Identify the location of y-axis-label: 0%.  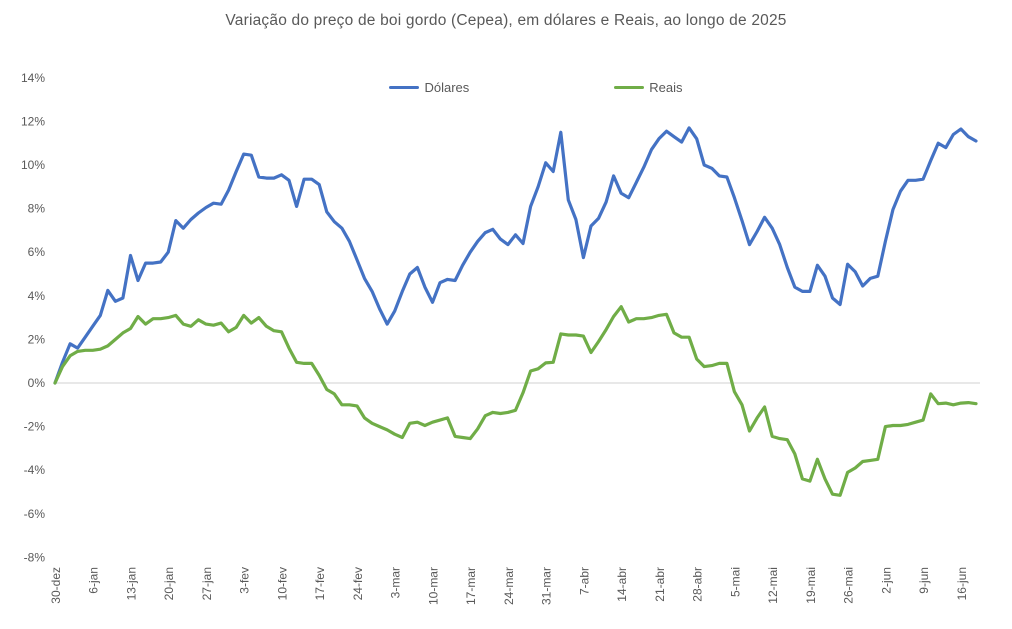
(37, 383).